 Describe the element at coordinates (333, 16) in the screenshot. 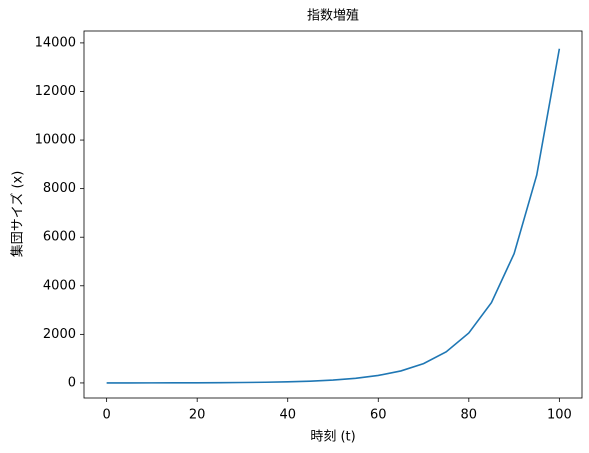

I see `chart-title: 指数増殖` at that location.